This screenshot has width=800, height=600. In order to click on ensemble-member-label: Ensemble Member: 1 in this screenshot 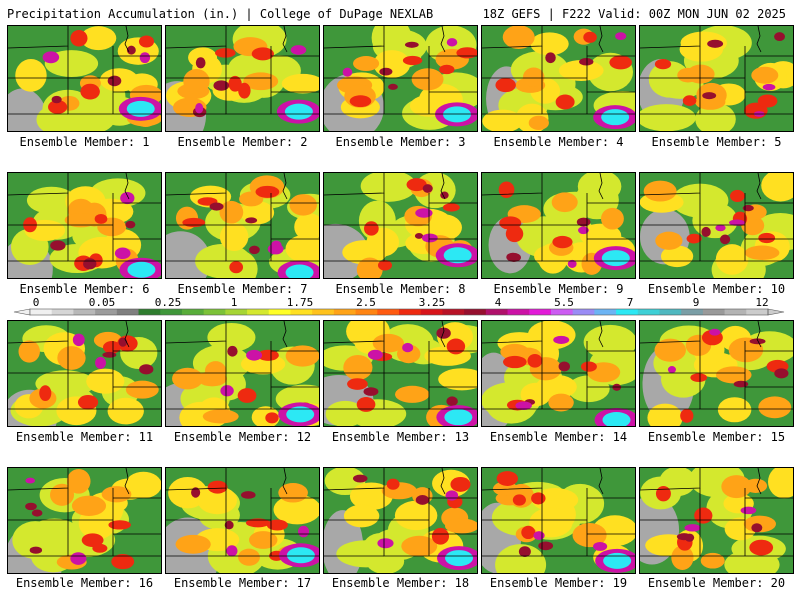, I will do `click(84, 142)`.